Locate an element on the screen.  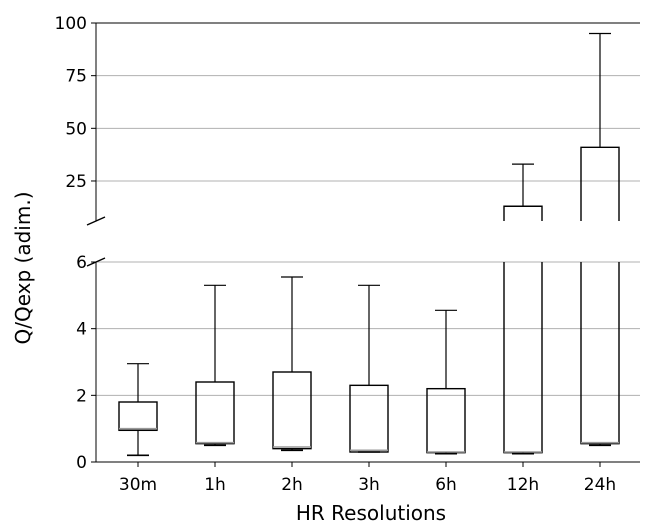
y-tick-label-lower: 2 is located at coordinates (81, 396).